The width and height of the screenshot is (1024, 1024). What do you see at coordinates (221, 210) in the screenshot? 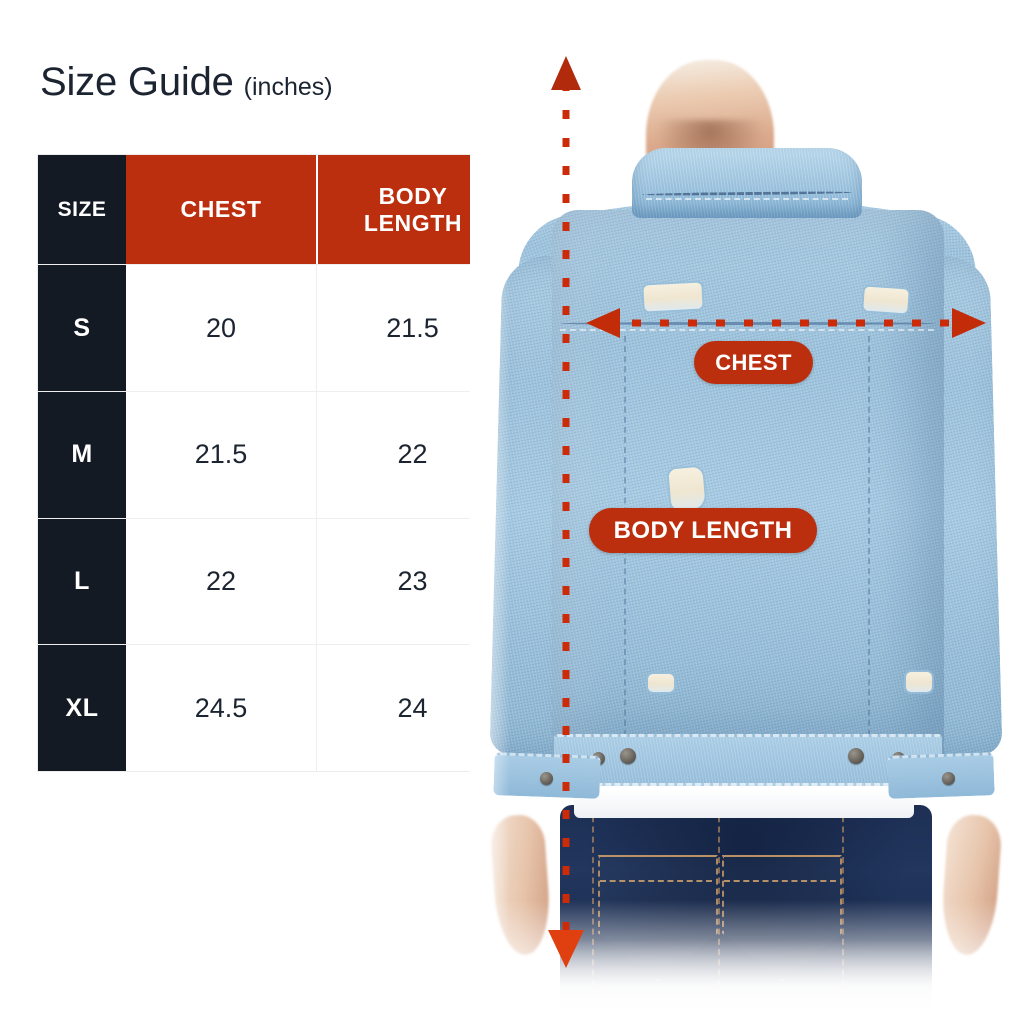
I see `column-header-chest: CHEST` at bounding box center [221, 210].